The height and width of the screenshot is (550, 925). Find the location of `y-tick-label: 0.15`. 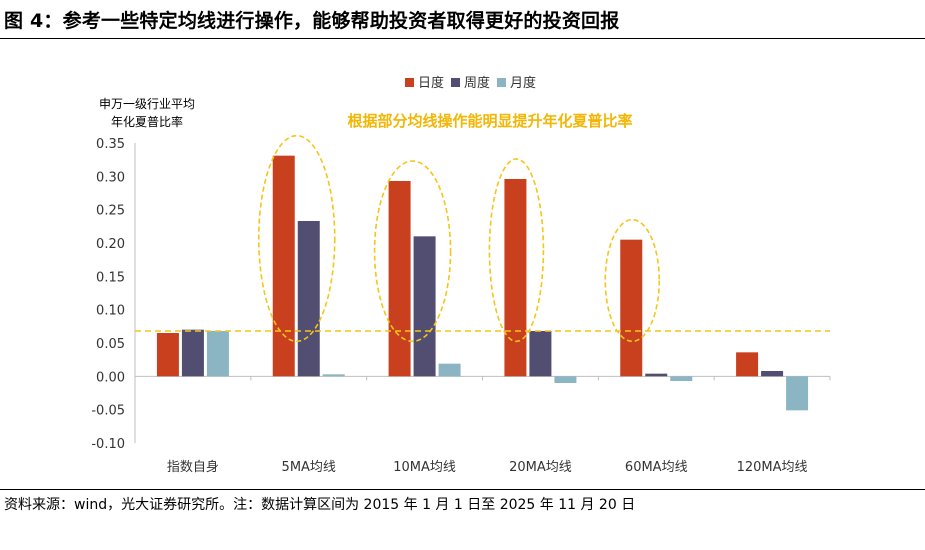

y-tick-label: 0.15 is located at coordinates (110, 277).